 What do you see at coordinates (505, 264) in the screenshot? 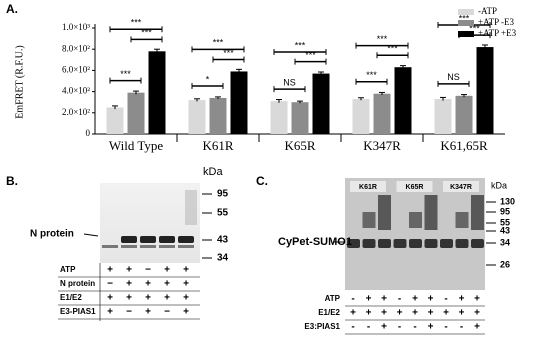
I see `marker-label: 26` at bounding box center [505, 264].